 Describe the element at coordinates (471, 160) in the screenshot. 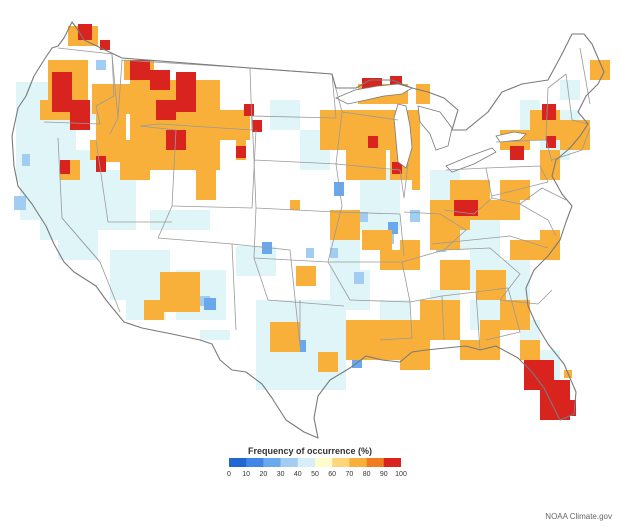

I see `lake-erie` at that location.